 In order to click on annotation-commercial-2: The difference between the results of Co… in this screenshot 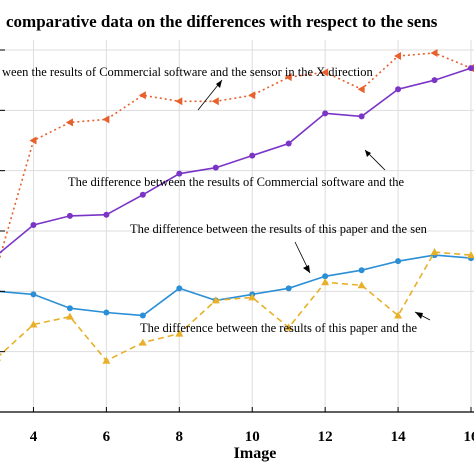, I will do `click(236, 182)`.